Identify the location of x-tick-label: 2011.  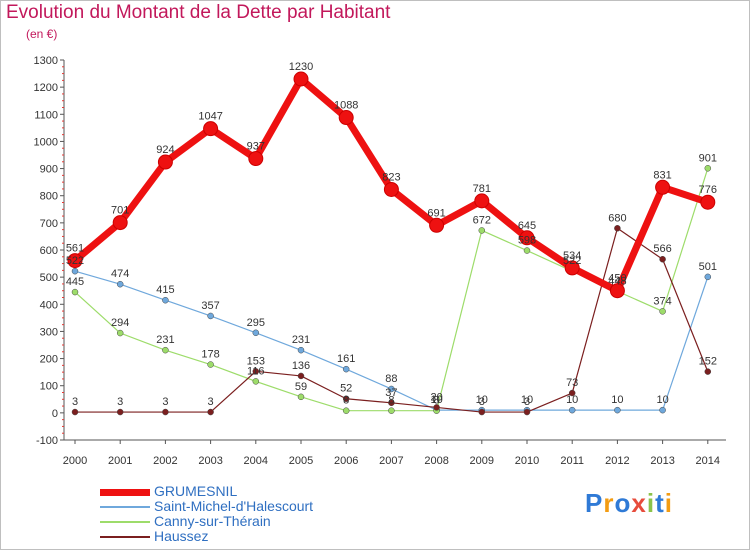
(572, 461).